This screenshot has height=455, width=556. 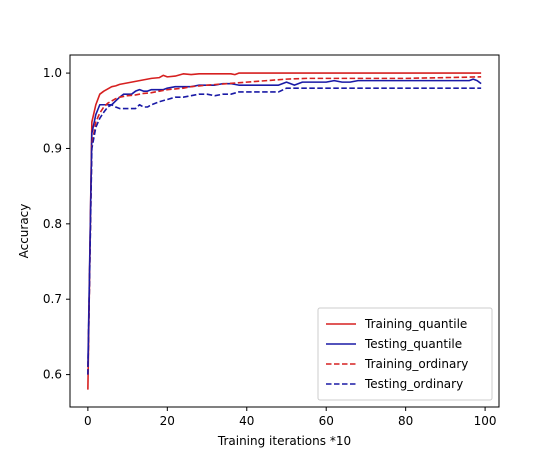 What do you see at coordinates (290, 417) in the screenshot?
I see `x-axis-ticks: 0 20 40 60 80 100` at bounding box center [290, 417].